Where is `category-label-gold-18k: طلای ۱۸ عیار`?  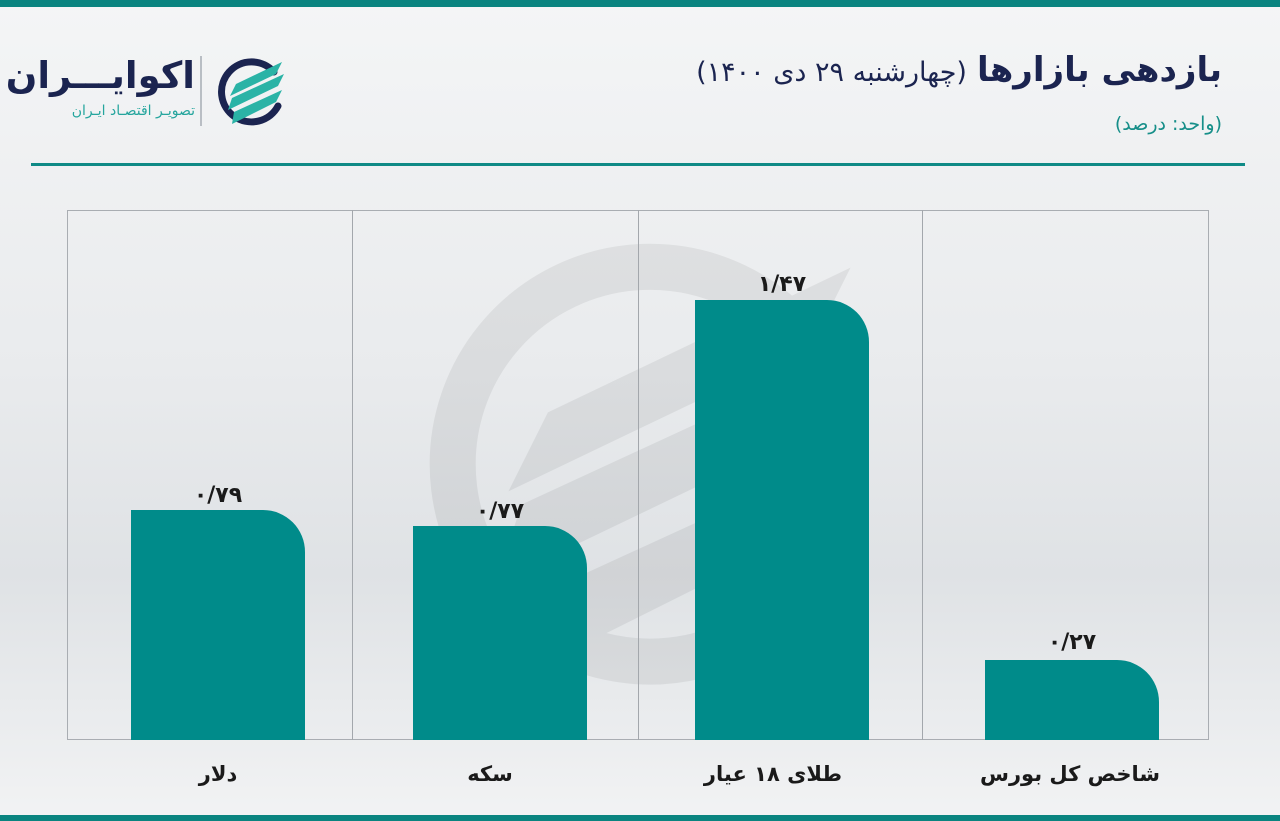
category-label-gold-18k: طلای ۱۸ عیار is located at coordinates (773, 774).